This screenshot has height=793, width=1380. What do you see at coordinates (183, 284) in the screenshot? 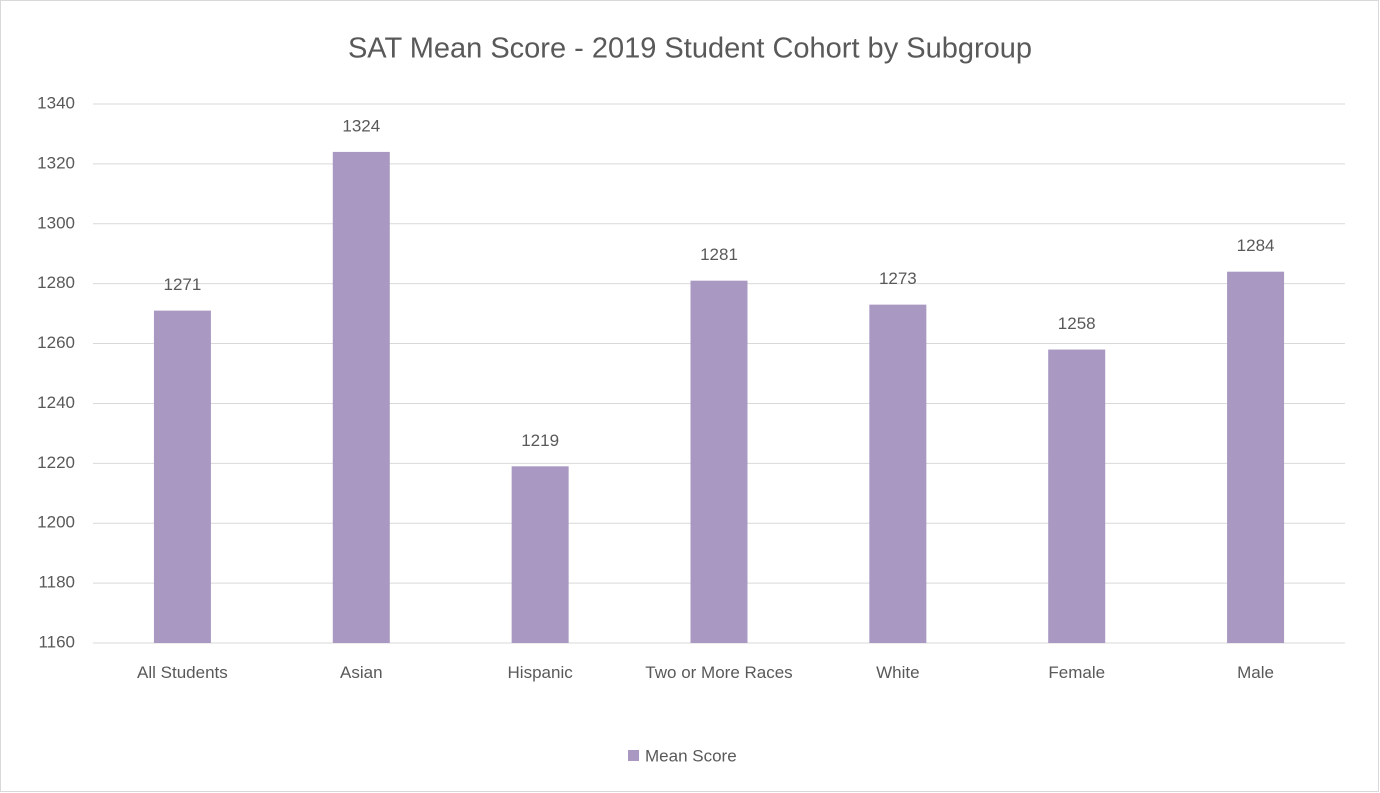
I see `data-label: 1271` at bounding box center [183, 284].